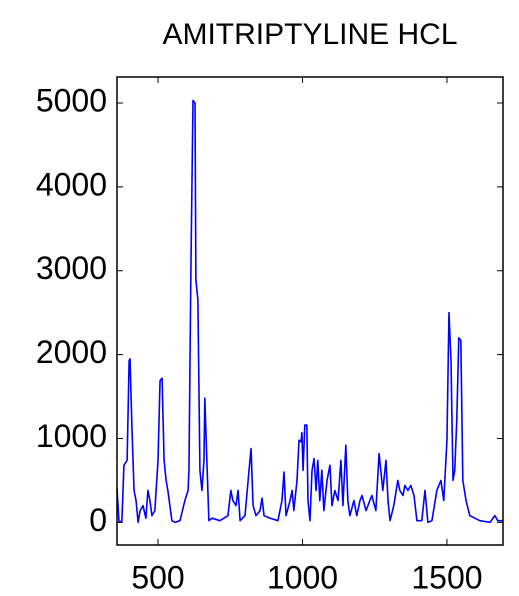  What do you see at coordinates (71, 268) in the screenshot?
I see `y-tick-label: 3000` at bounding box center [71, 268].